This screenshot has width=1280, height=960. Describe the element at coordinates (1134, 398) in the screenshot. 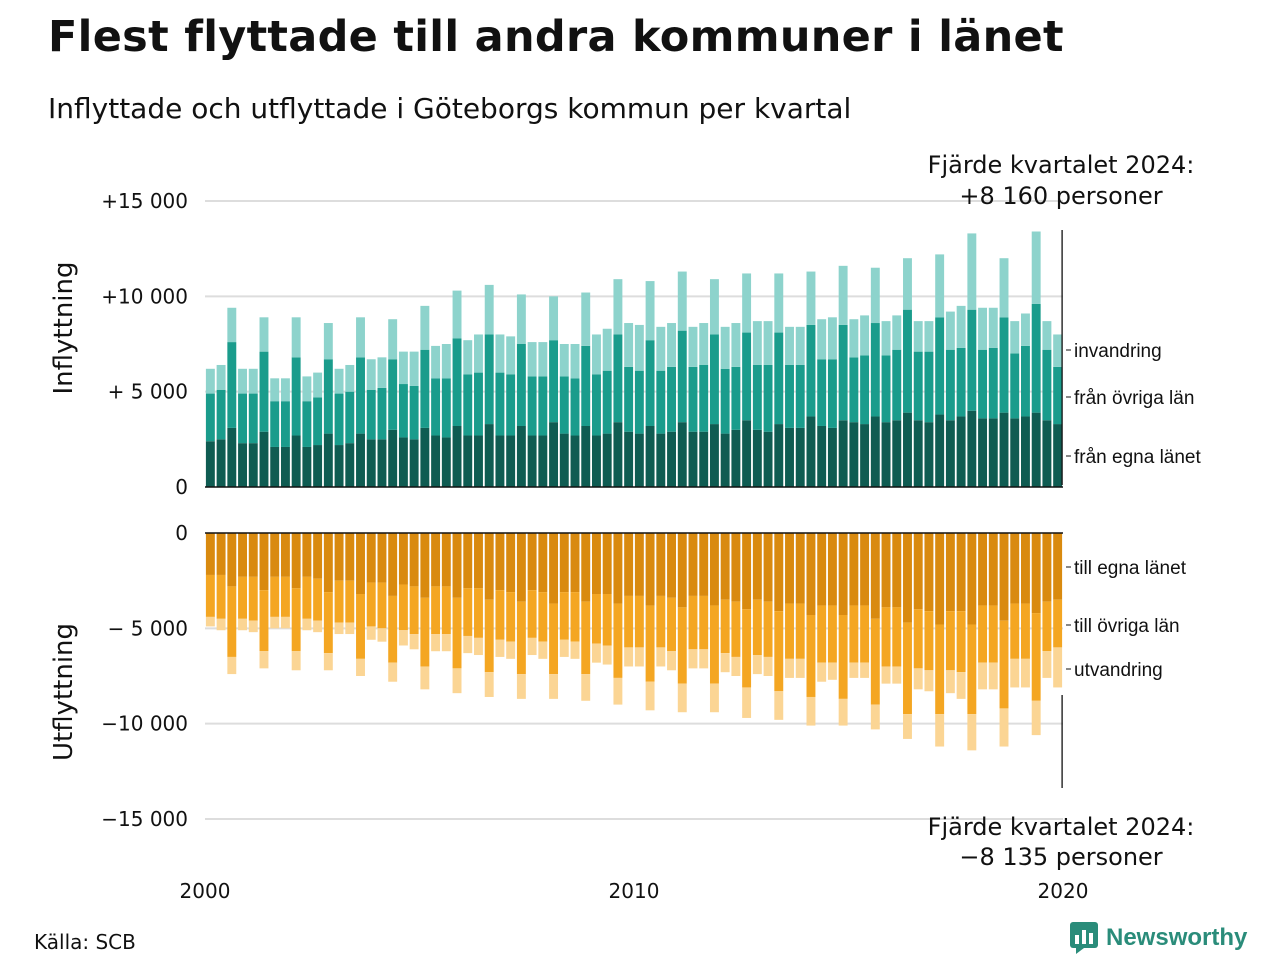

I see `legend-label-top: från övriga län` at that location.